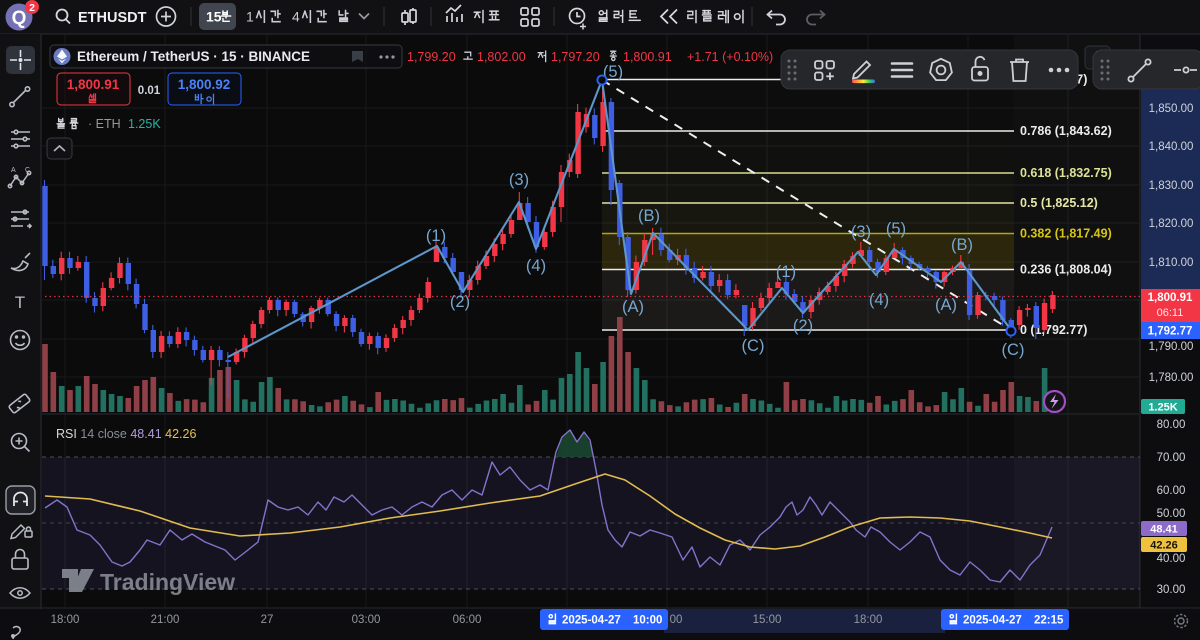  What do you see at coordinates (767, 620) in the screenshot?
I see `svg-text: 15:00` at bounding box center [767, 620].